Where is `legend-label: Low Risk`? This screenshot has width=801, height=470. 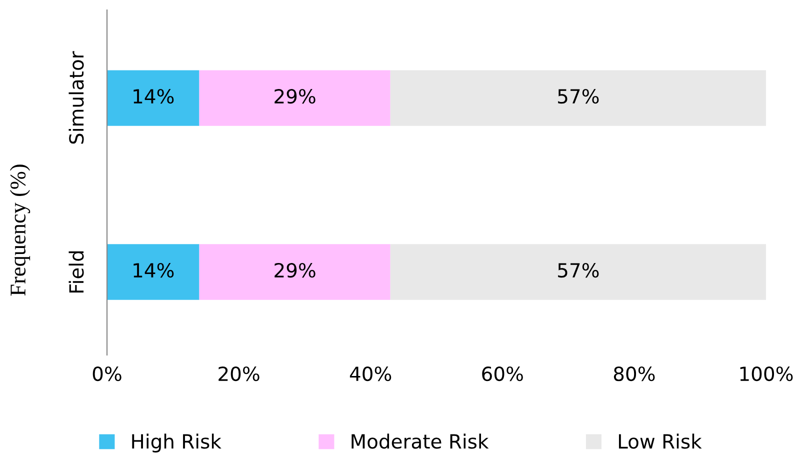
legend-label: Low Risk is located at coordinates (660, 441).